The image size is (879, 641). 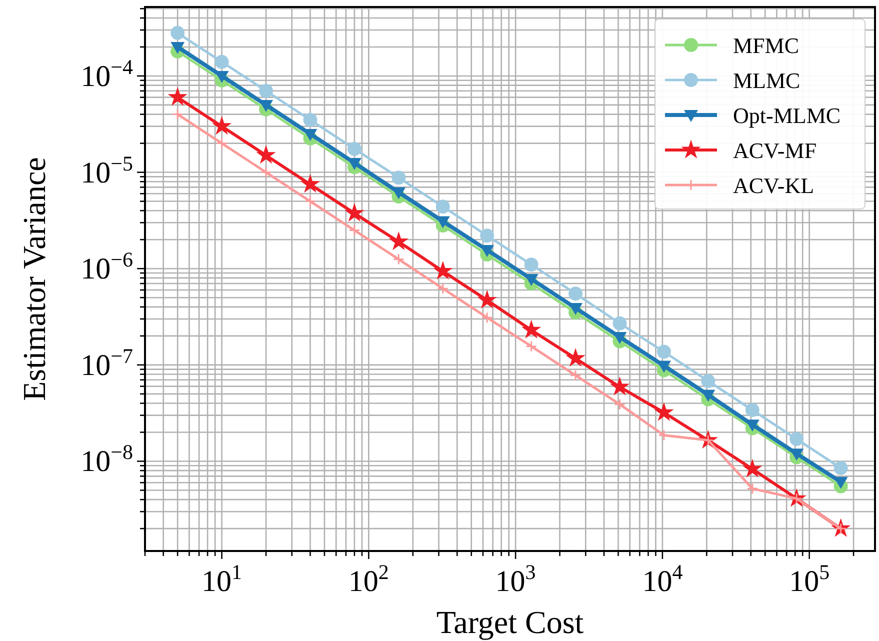 What do you see at coordinates (368, 579) in the screenshot?
I see `x-tick-label: 10$^{2}$` at bounding box center [368, 579].